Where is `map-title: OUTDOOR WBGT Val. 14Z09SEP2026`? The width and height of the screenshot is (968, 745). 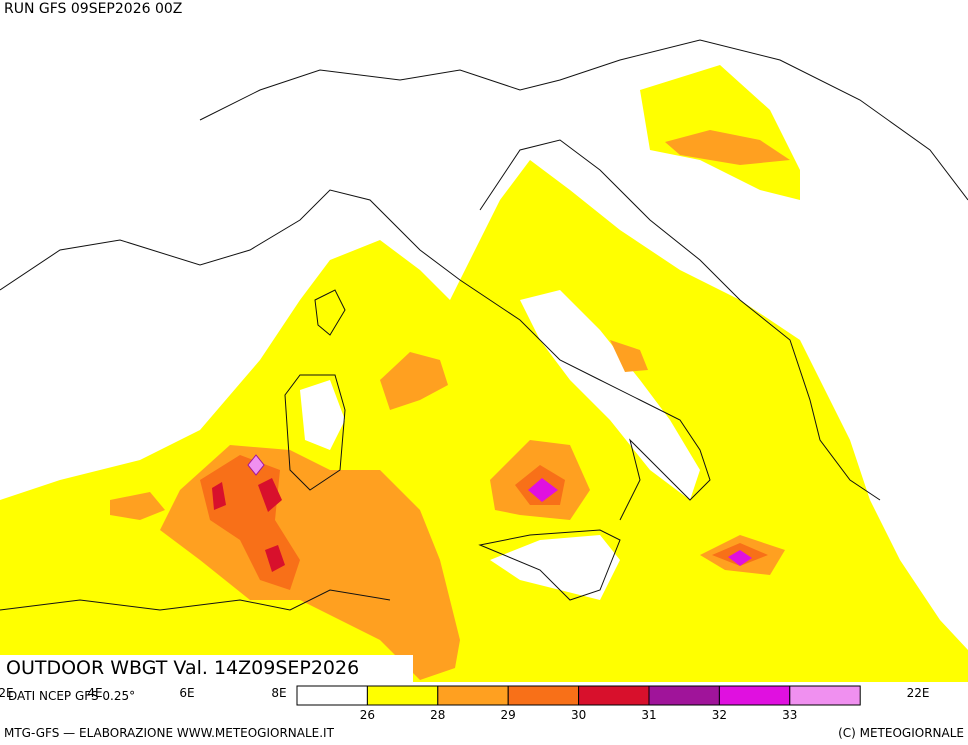 map-title: OUTDOOR WBGT Val. 14Z09SEP2026 is located at coordinates (182, 668).